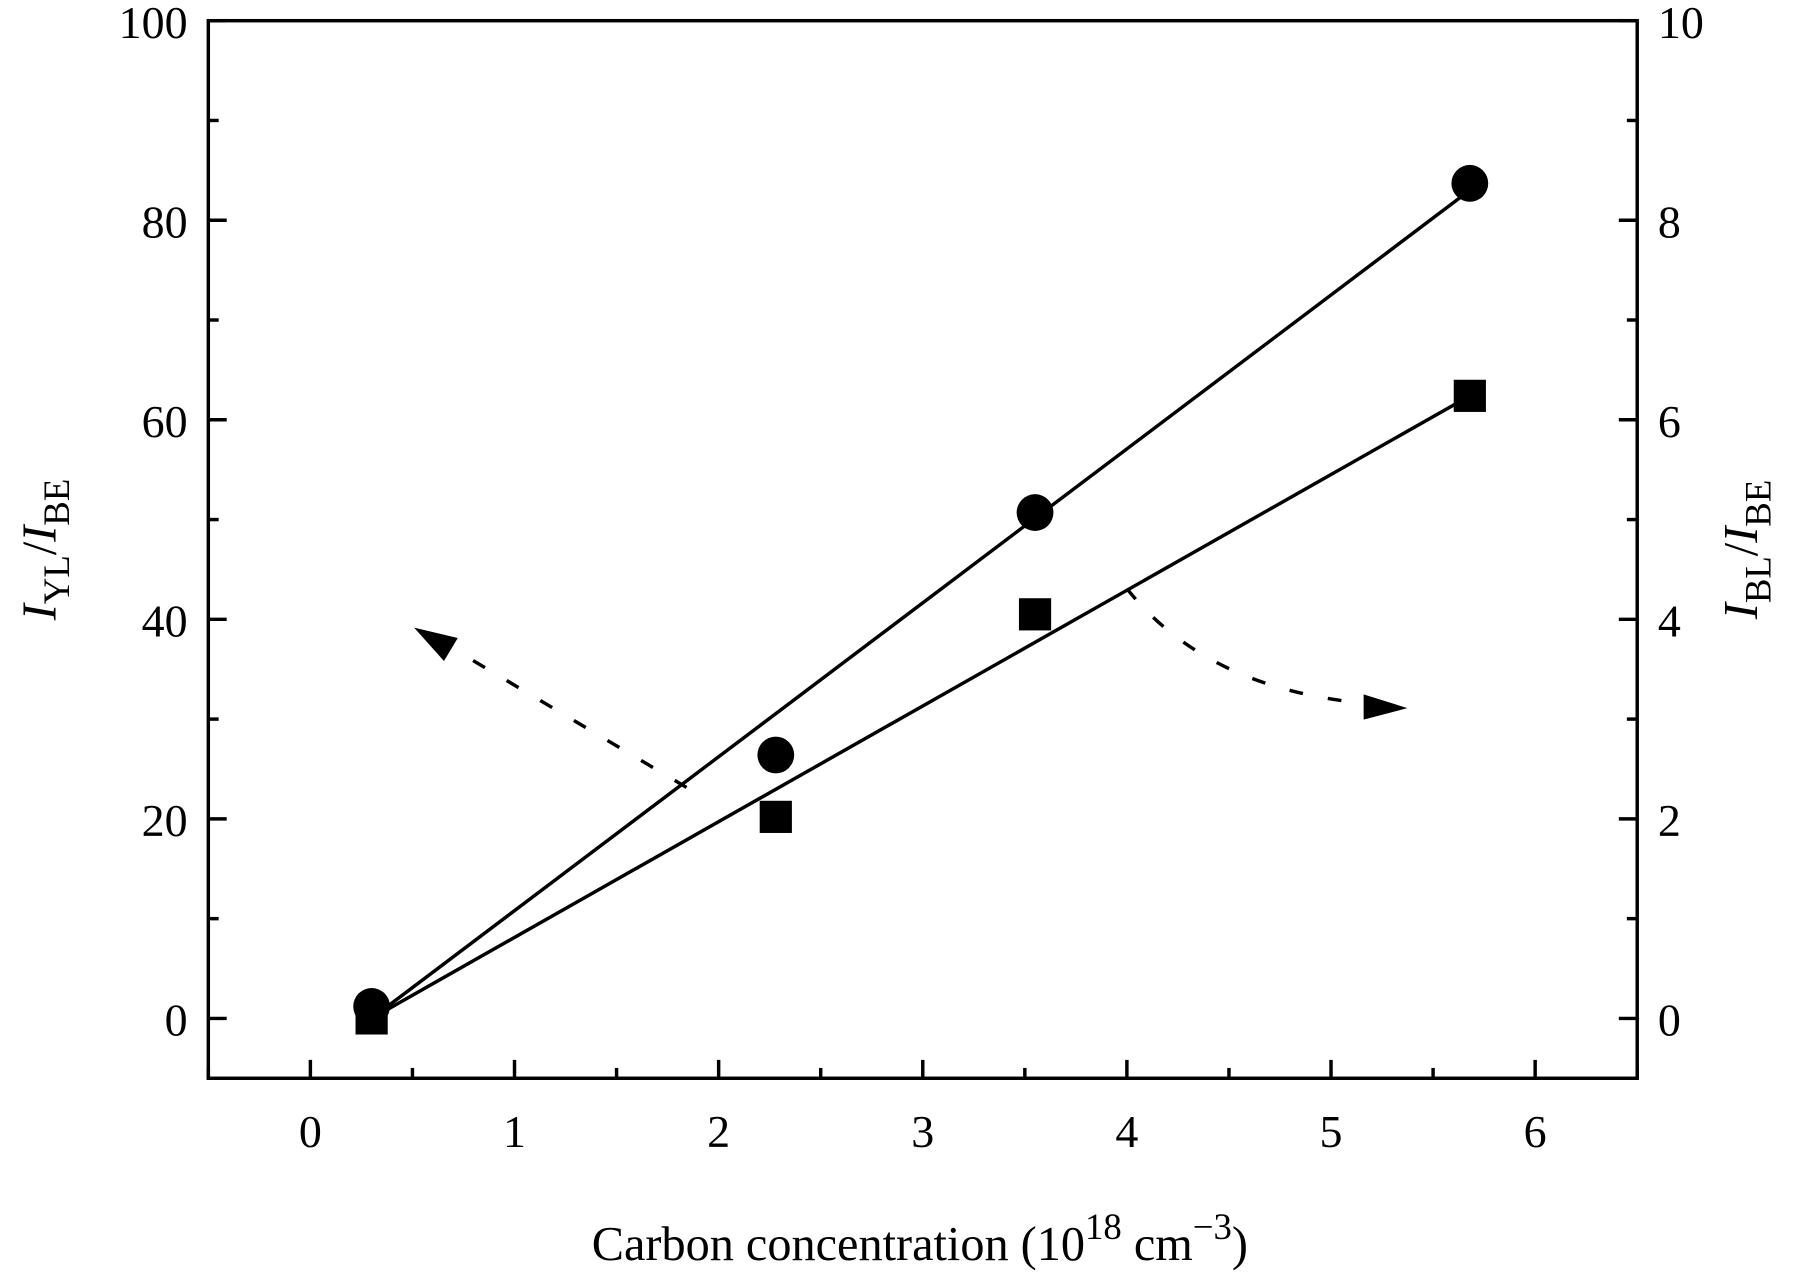 The height and width of the screenshot is (1276, 1803). Describe the element at coordinates (1669, 820) in the screenshot. I see `y-right-tick-label: 2` at that location.